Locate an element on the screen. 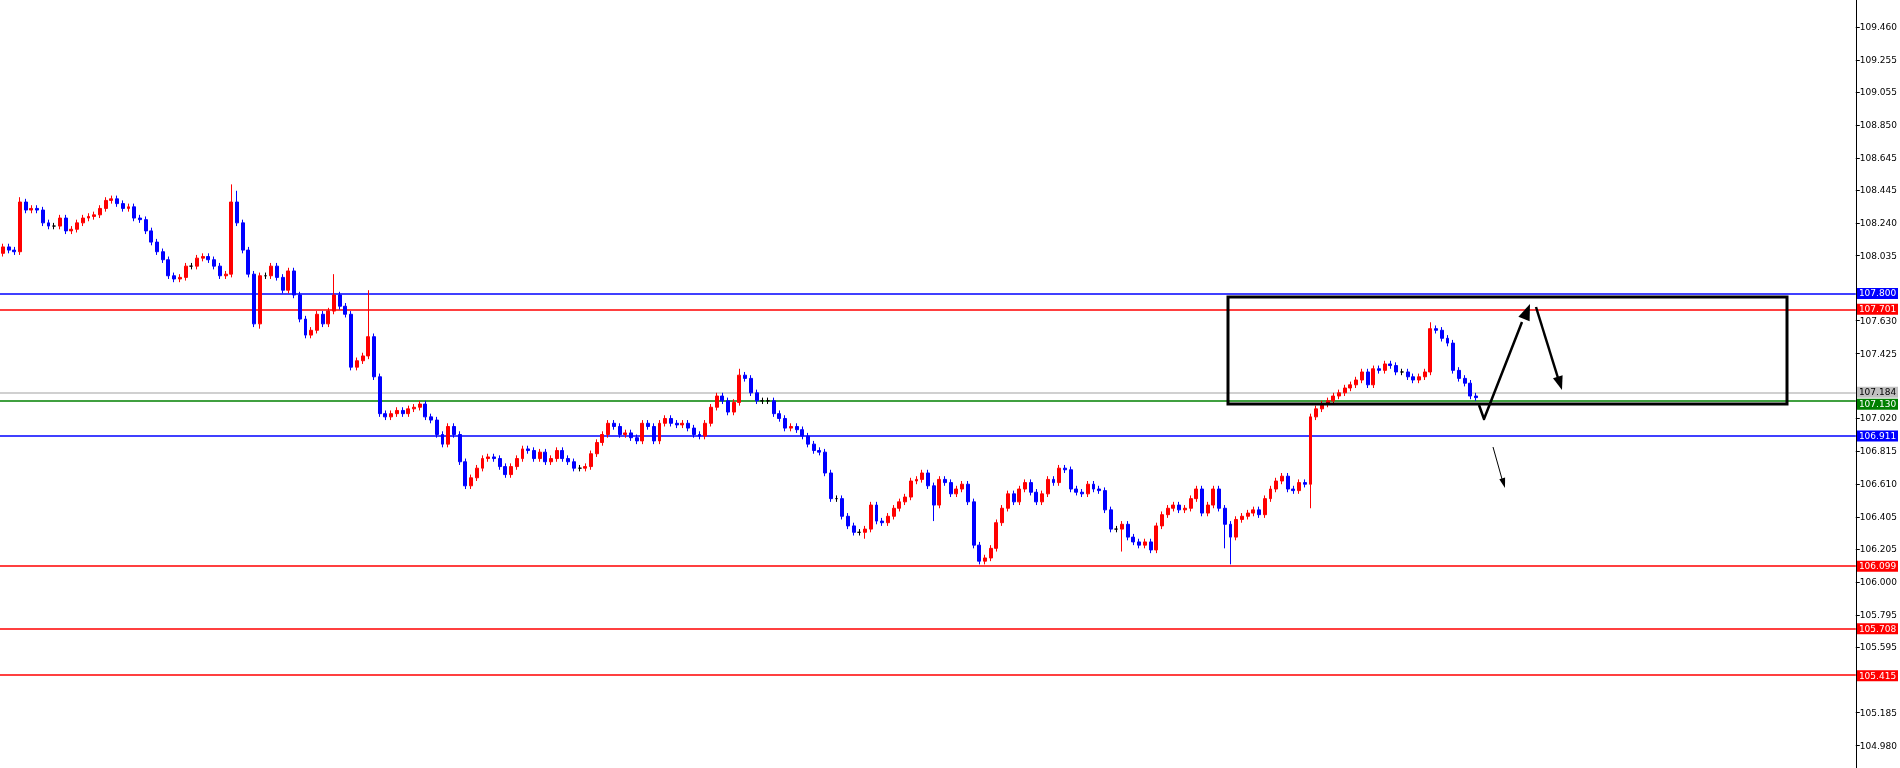 The width and height of the screenshot is (1900, 768). y-tick-label: 108.850 is located at coordinates (1878, 125).